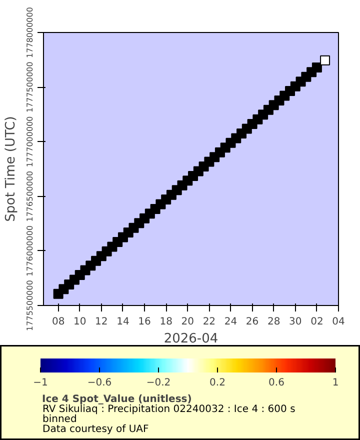 The image size is (360, 440). Describe the element at coordinates (144, 322) in the screenshot. I see `x-tick-label: 16` at that location.